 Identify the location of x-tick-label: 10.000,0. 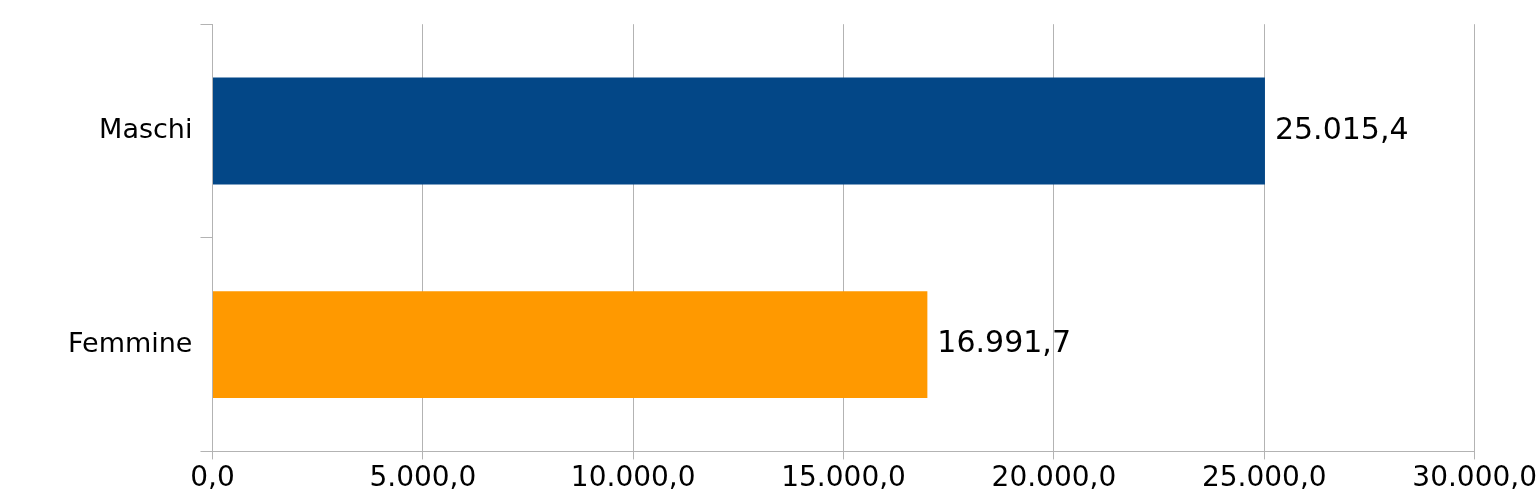
(633, 477).